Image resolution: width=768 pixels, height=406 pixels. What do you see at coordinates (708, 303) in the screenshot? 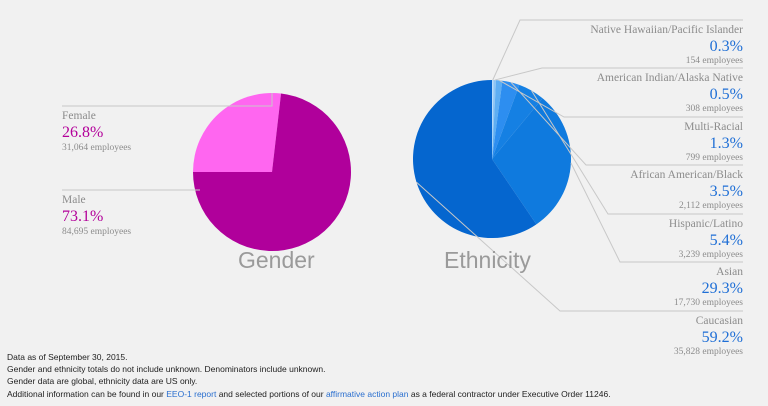
I see `asian-employees: 17,730 employees` at bounding box center [708, 303].